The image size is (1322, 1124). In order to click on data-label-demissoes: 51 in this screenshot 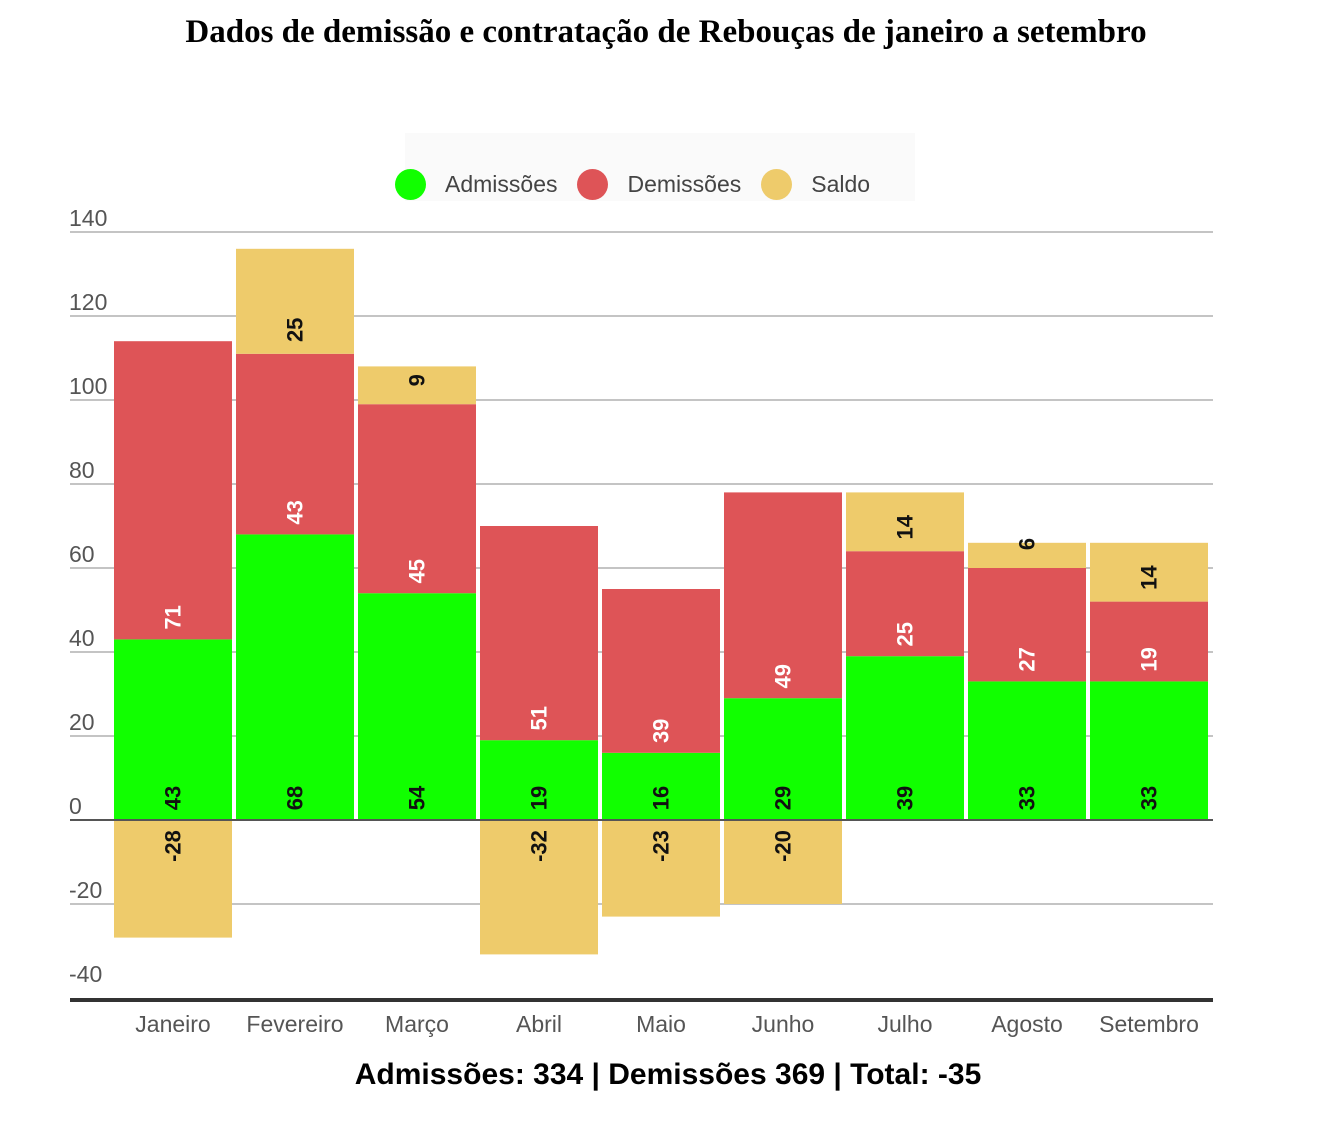, I will do `click(539, 718)`.